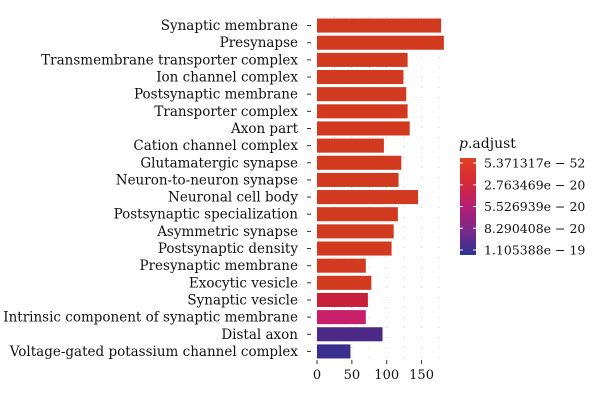  What do you see at coordinates (206, 215) in the screenshot?
I see `category-label: Postsynaptic specialization` at bounding box center [206, 215].